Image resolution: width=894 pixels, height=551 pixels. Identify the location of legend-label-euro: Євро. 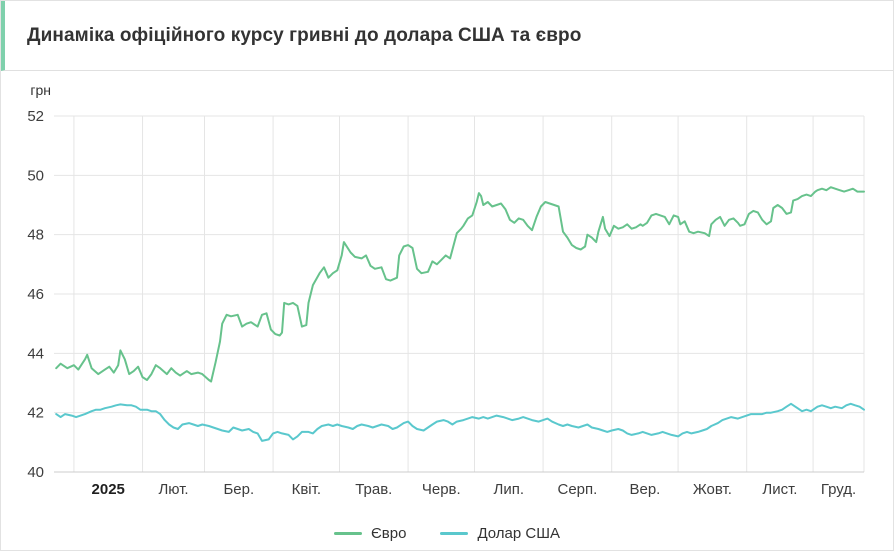
(389, 533).